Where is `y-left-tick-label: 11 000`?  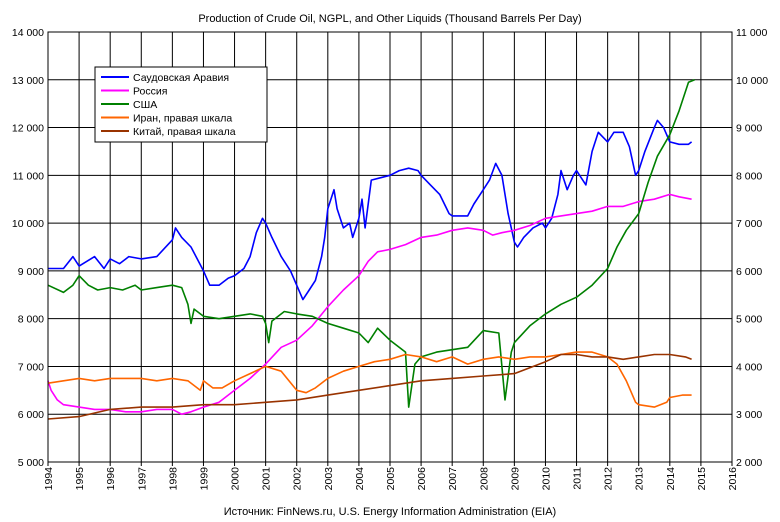 y-left-tick-label: 11 000 is located at coordinates (28, 176).